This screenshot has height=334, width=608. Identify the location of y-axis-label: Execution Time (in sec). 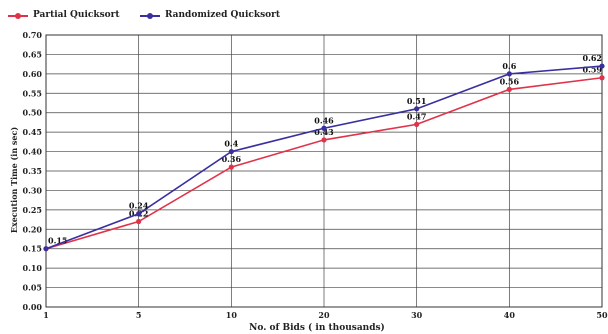
(14, 180).